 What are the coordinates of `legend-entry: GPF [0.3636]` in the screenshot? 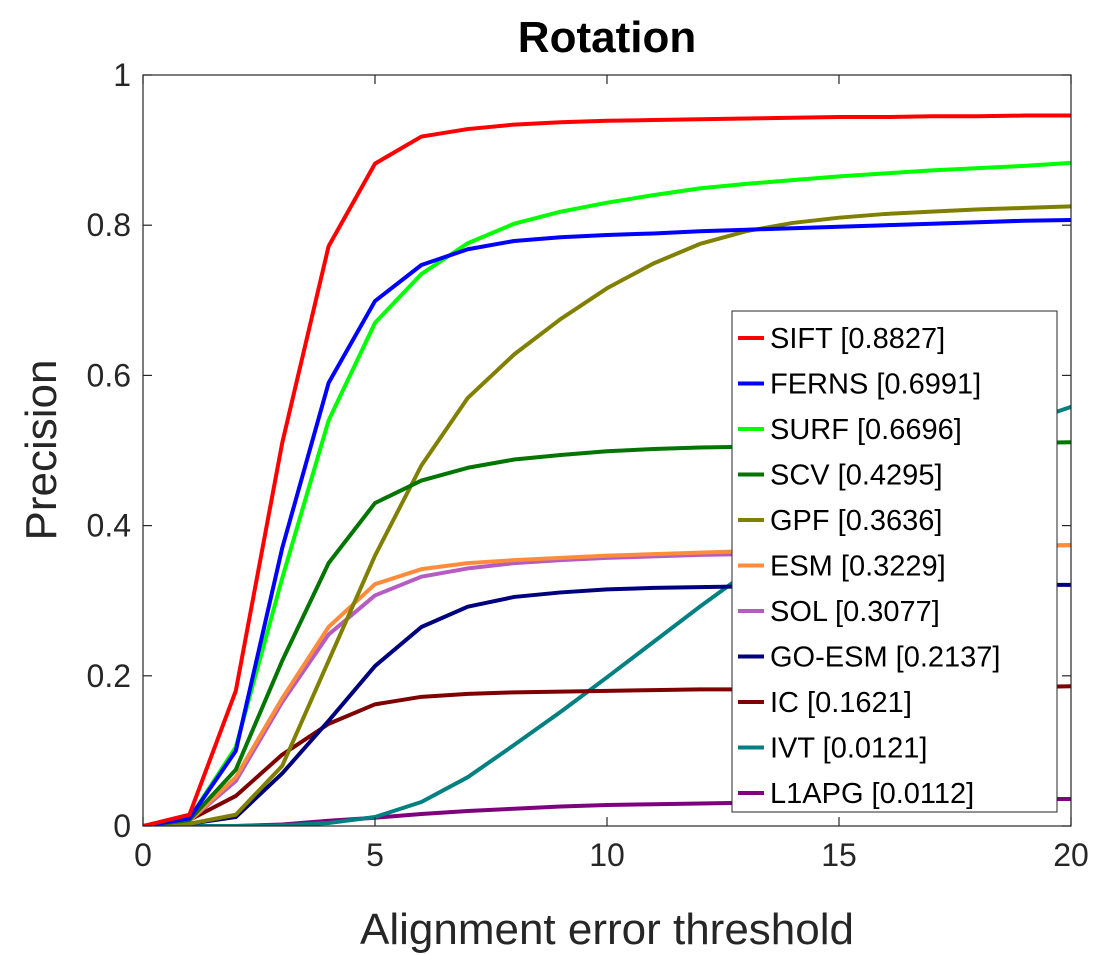 It's located at (856, 521).